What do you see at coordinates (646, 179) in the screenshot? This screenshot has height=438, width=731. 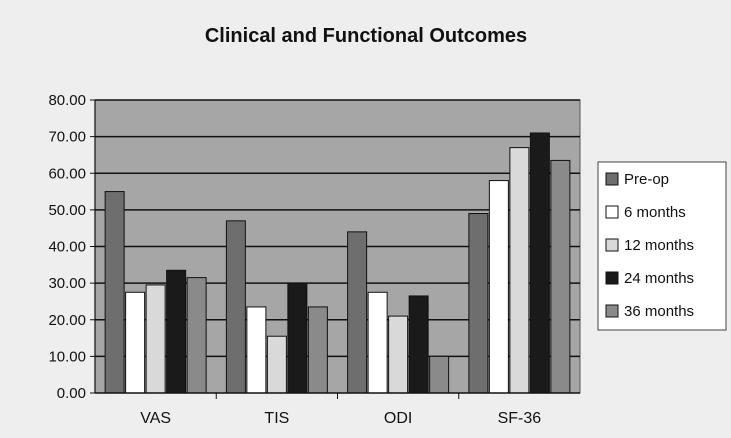 I see `legend-label: Pre-op` at bounding box center [646, 179].